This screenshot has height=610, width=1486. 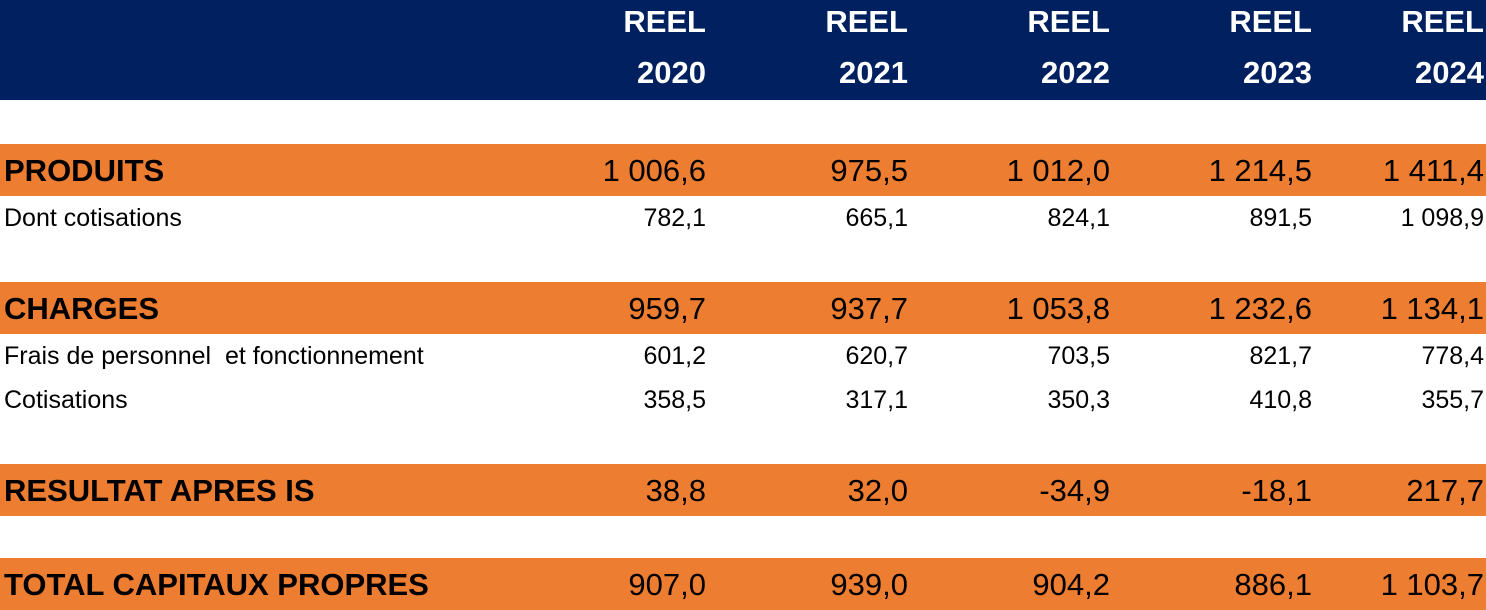 What do you see at coordinates (1432, 584) in the screenshot?
I see `cell-2024: 1 103,7` at bounding box center [1432, 584].